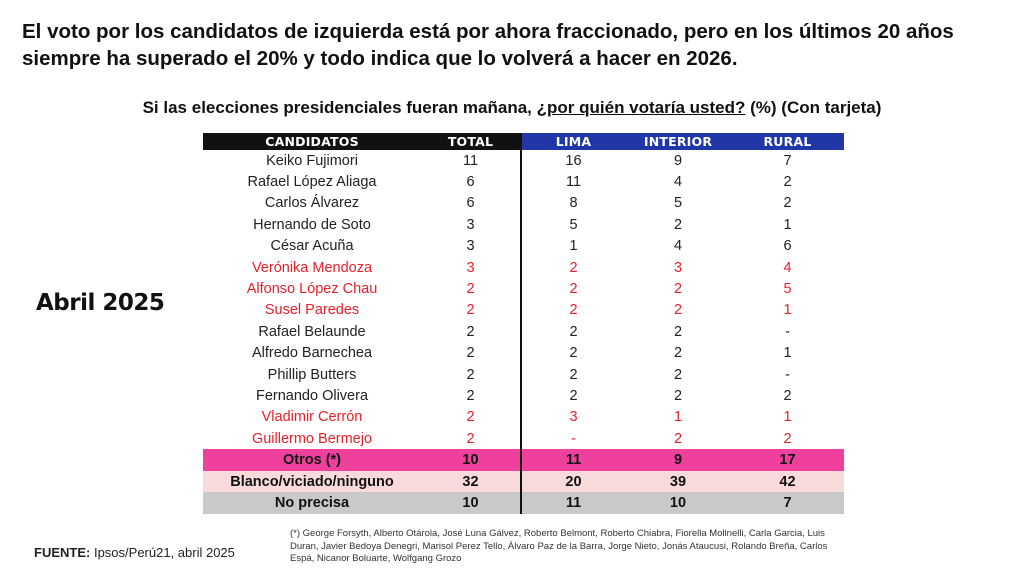  I want to click on cell-lima: 8, so click(572, 203).